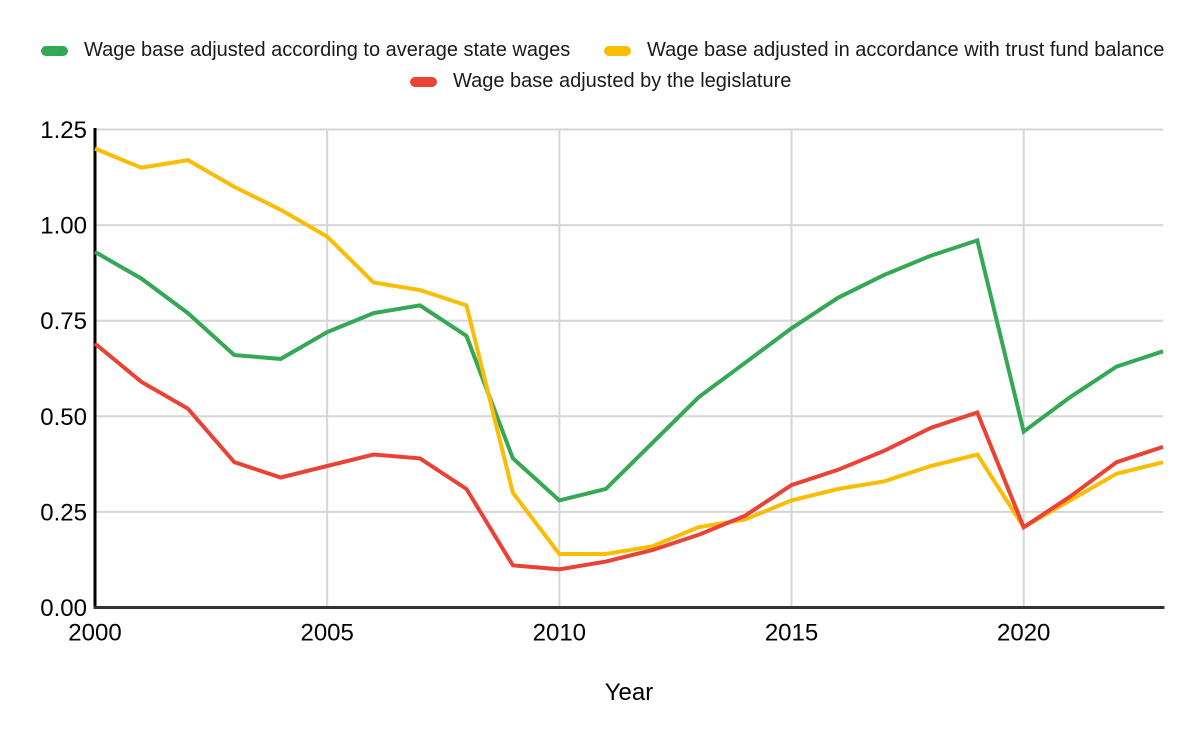 This screenshot has height=742, width=1200. I want to click on x-axis-title: Year, so click(629, 692).